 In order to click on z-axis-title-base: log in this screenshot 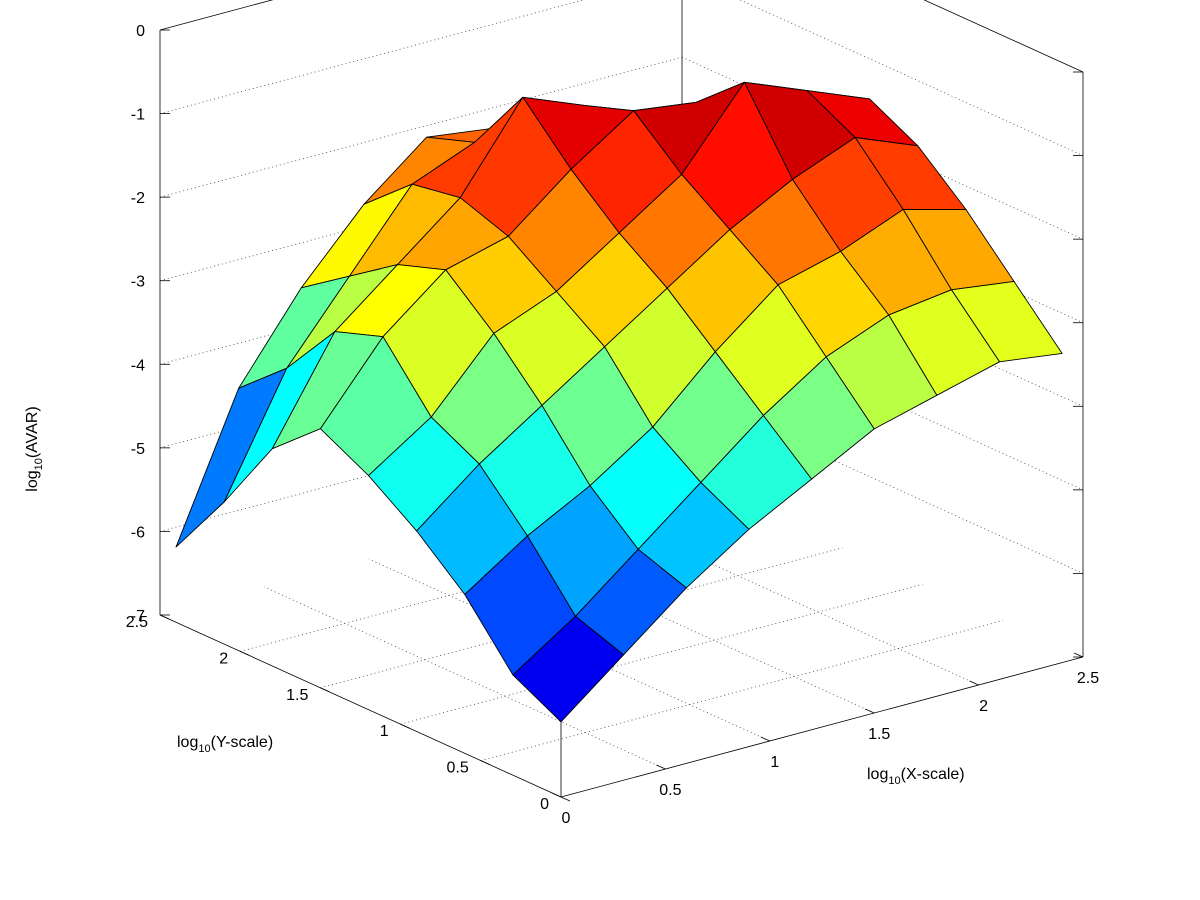, I will do `click(32, 480)`.